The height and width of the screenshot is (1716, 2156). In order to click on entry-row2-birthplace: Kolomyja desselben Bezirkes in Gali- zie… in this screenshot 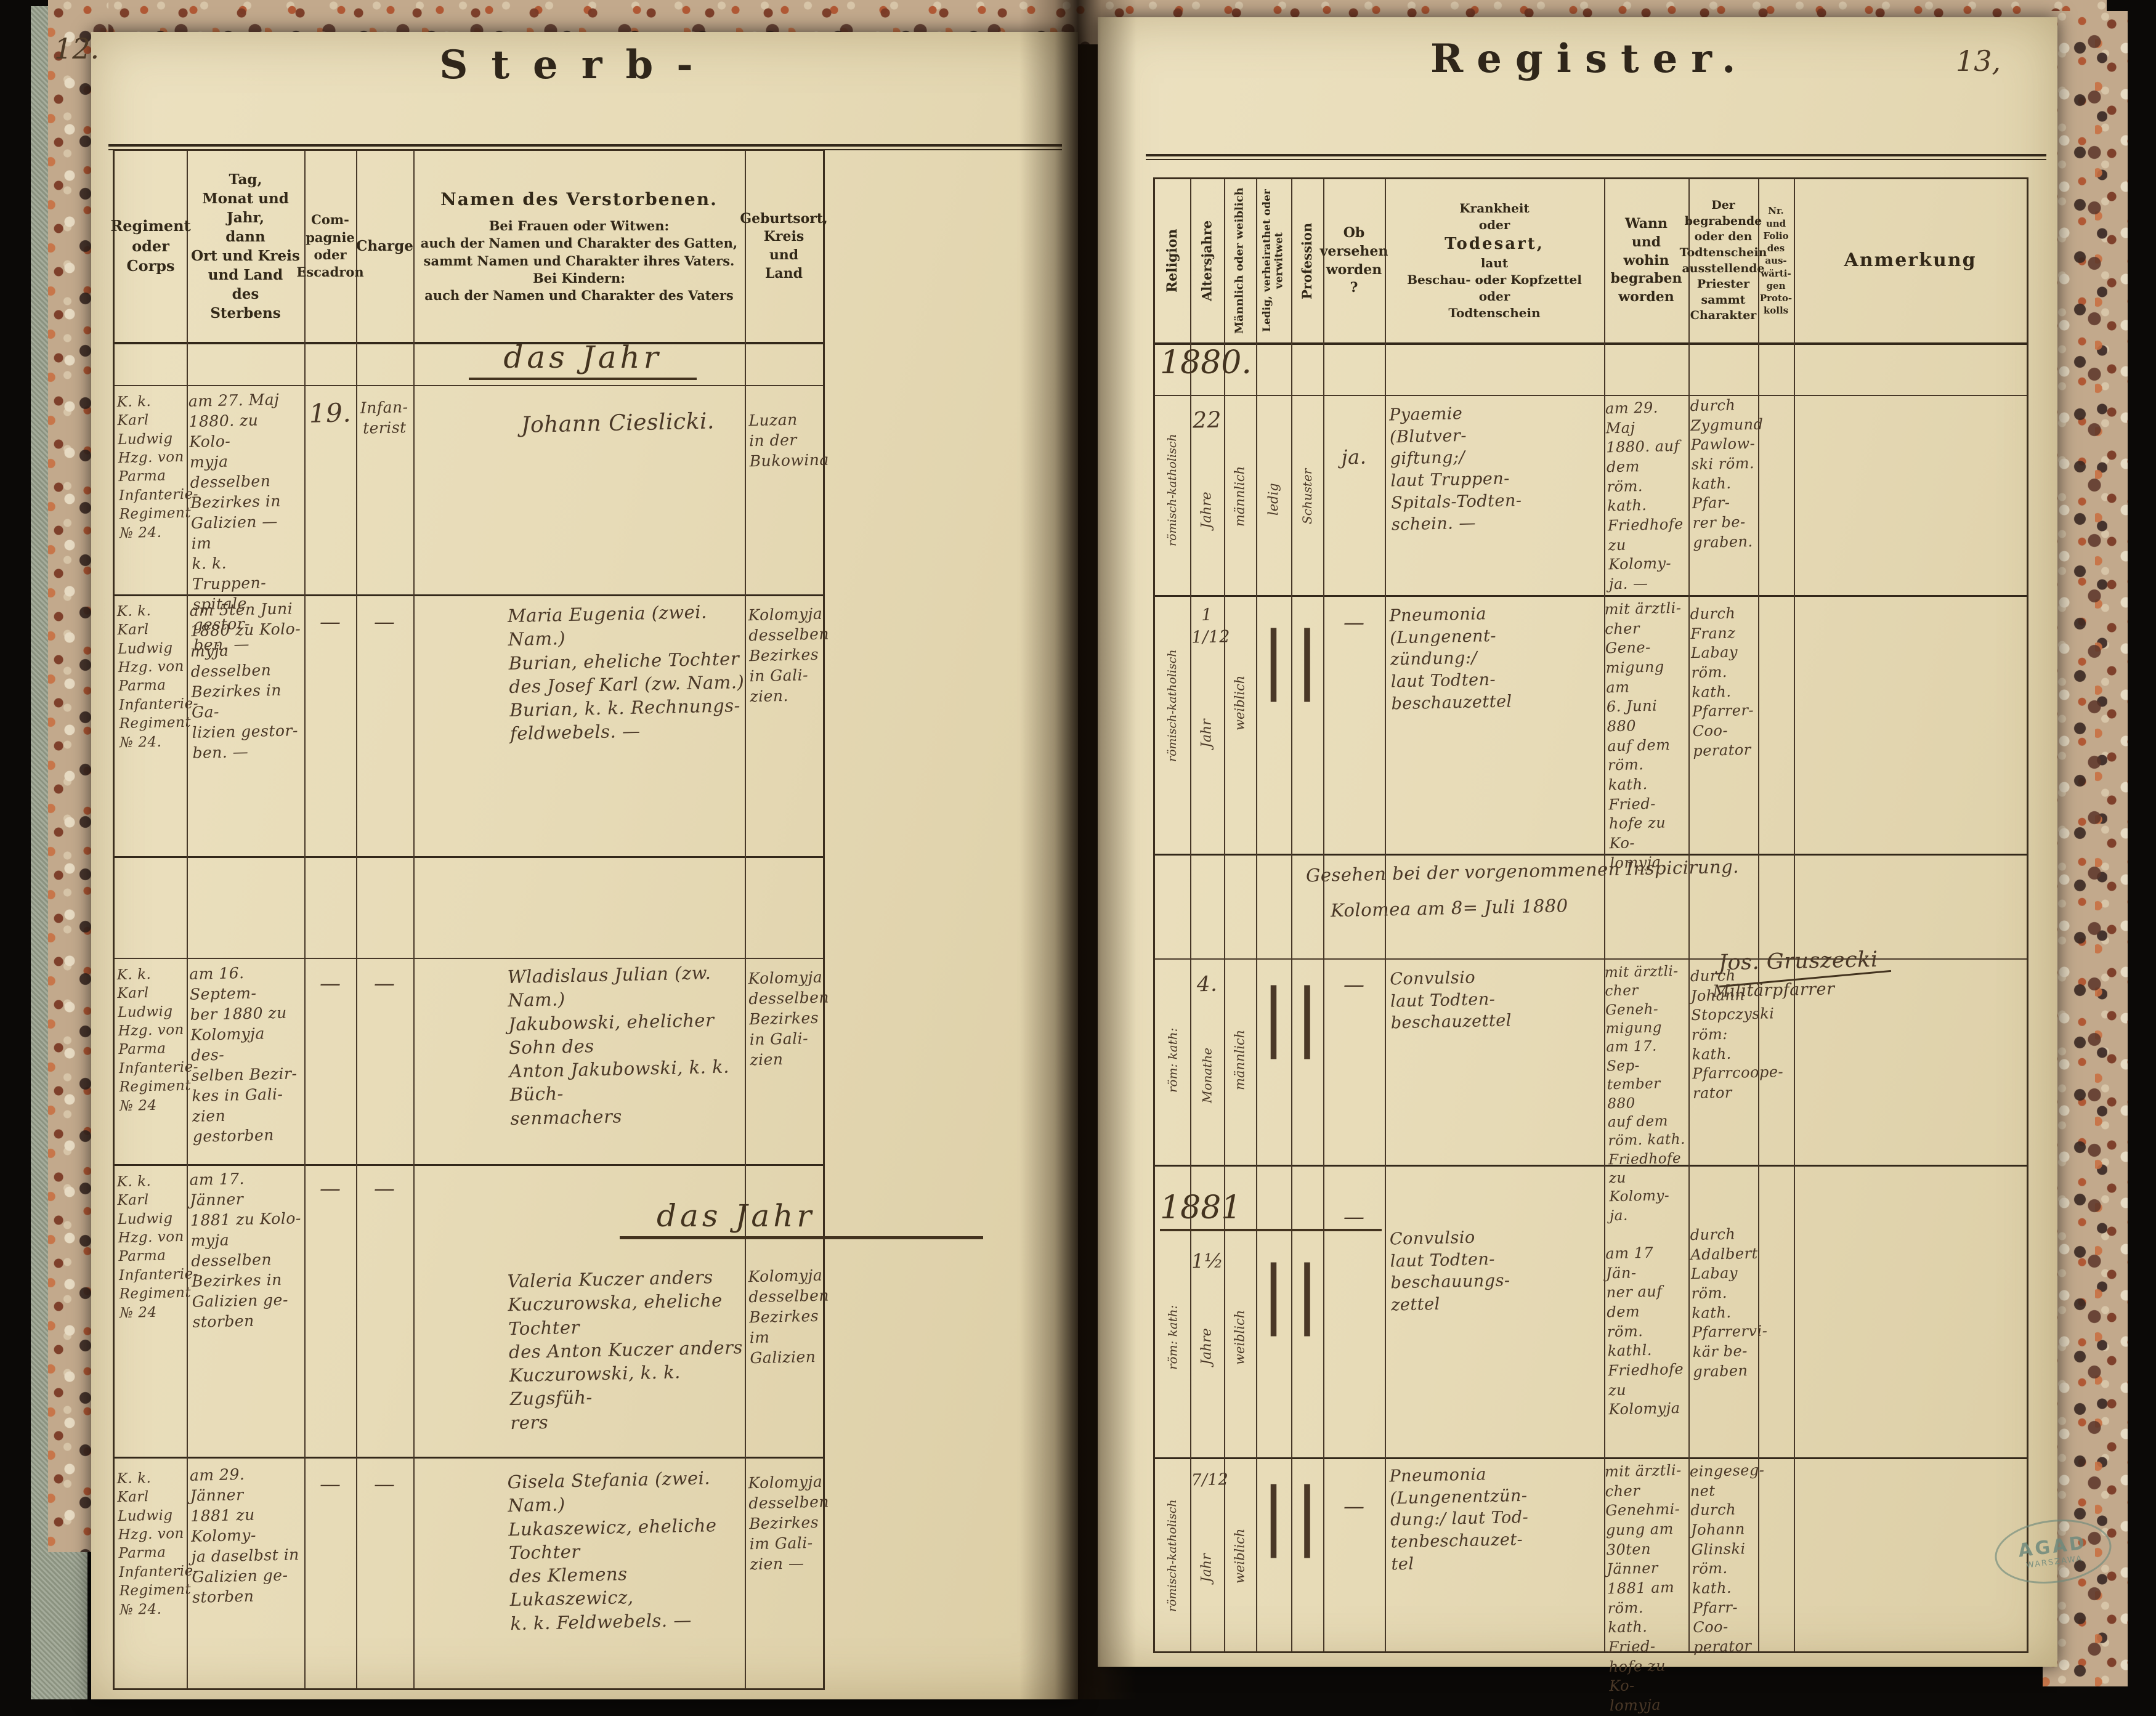, I will do `click(789, 655)`.